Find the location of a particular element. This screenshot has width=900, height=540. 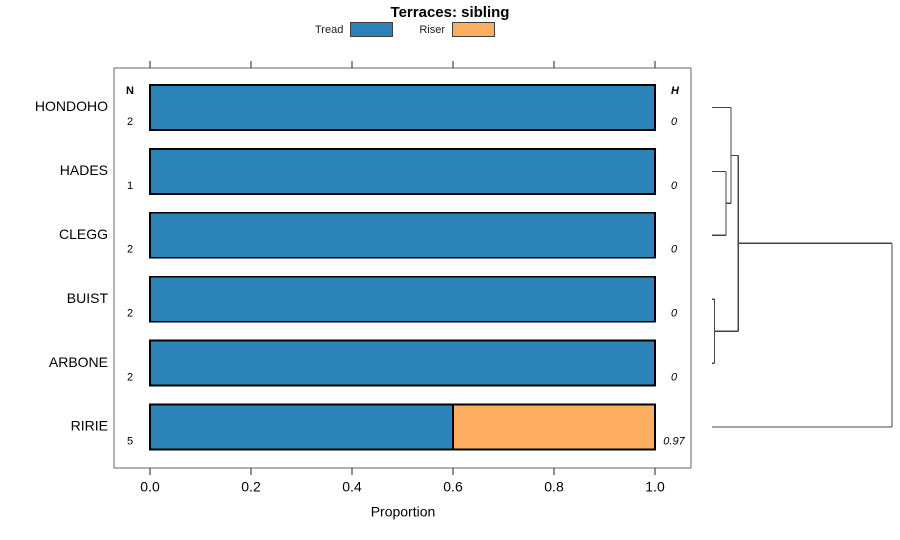

y-category-label: ARBONE is located at coordinates (78, 362).